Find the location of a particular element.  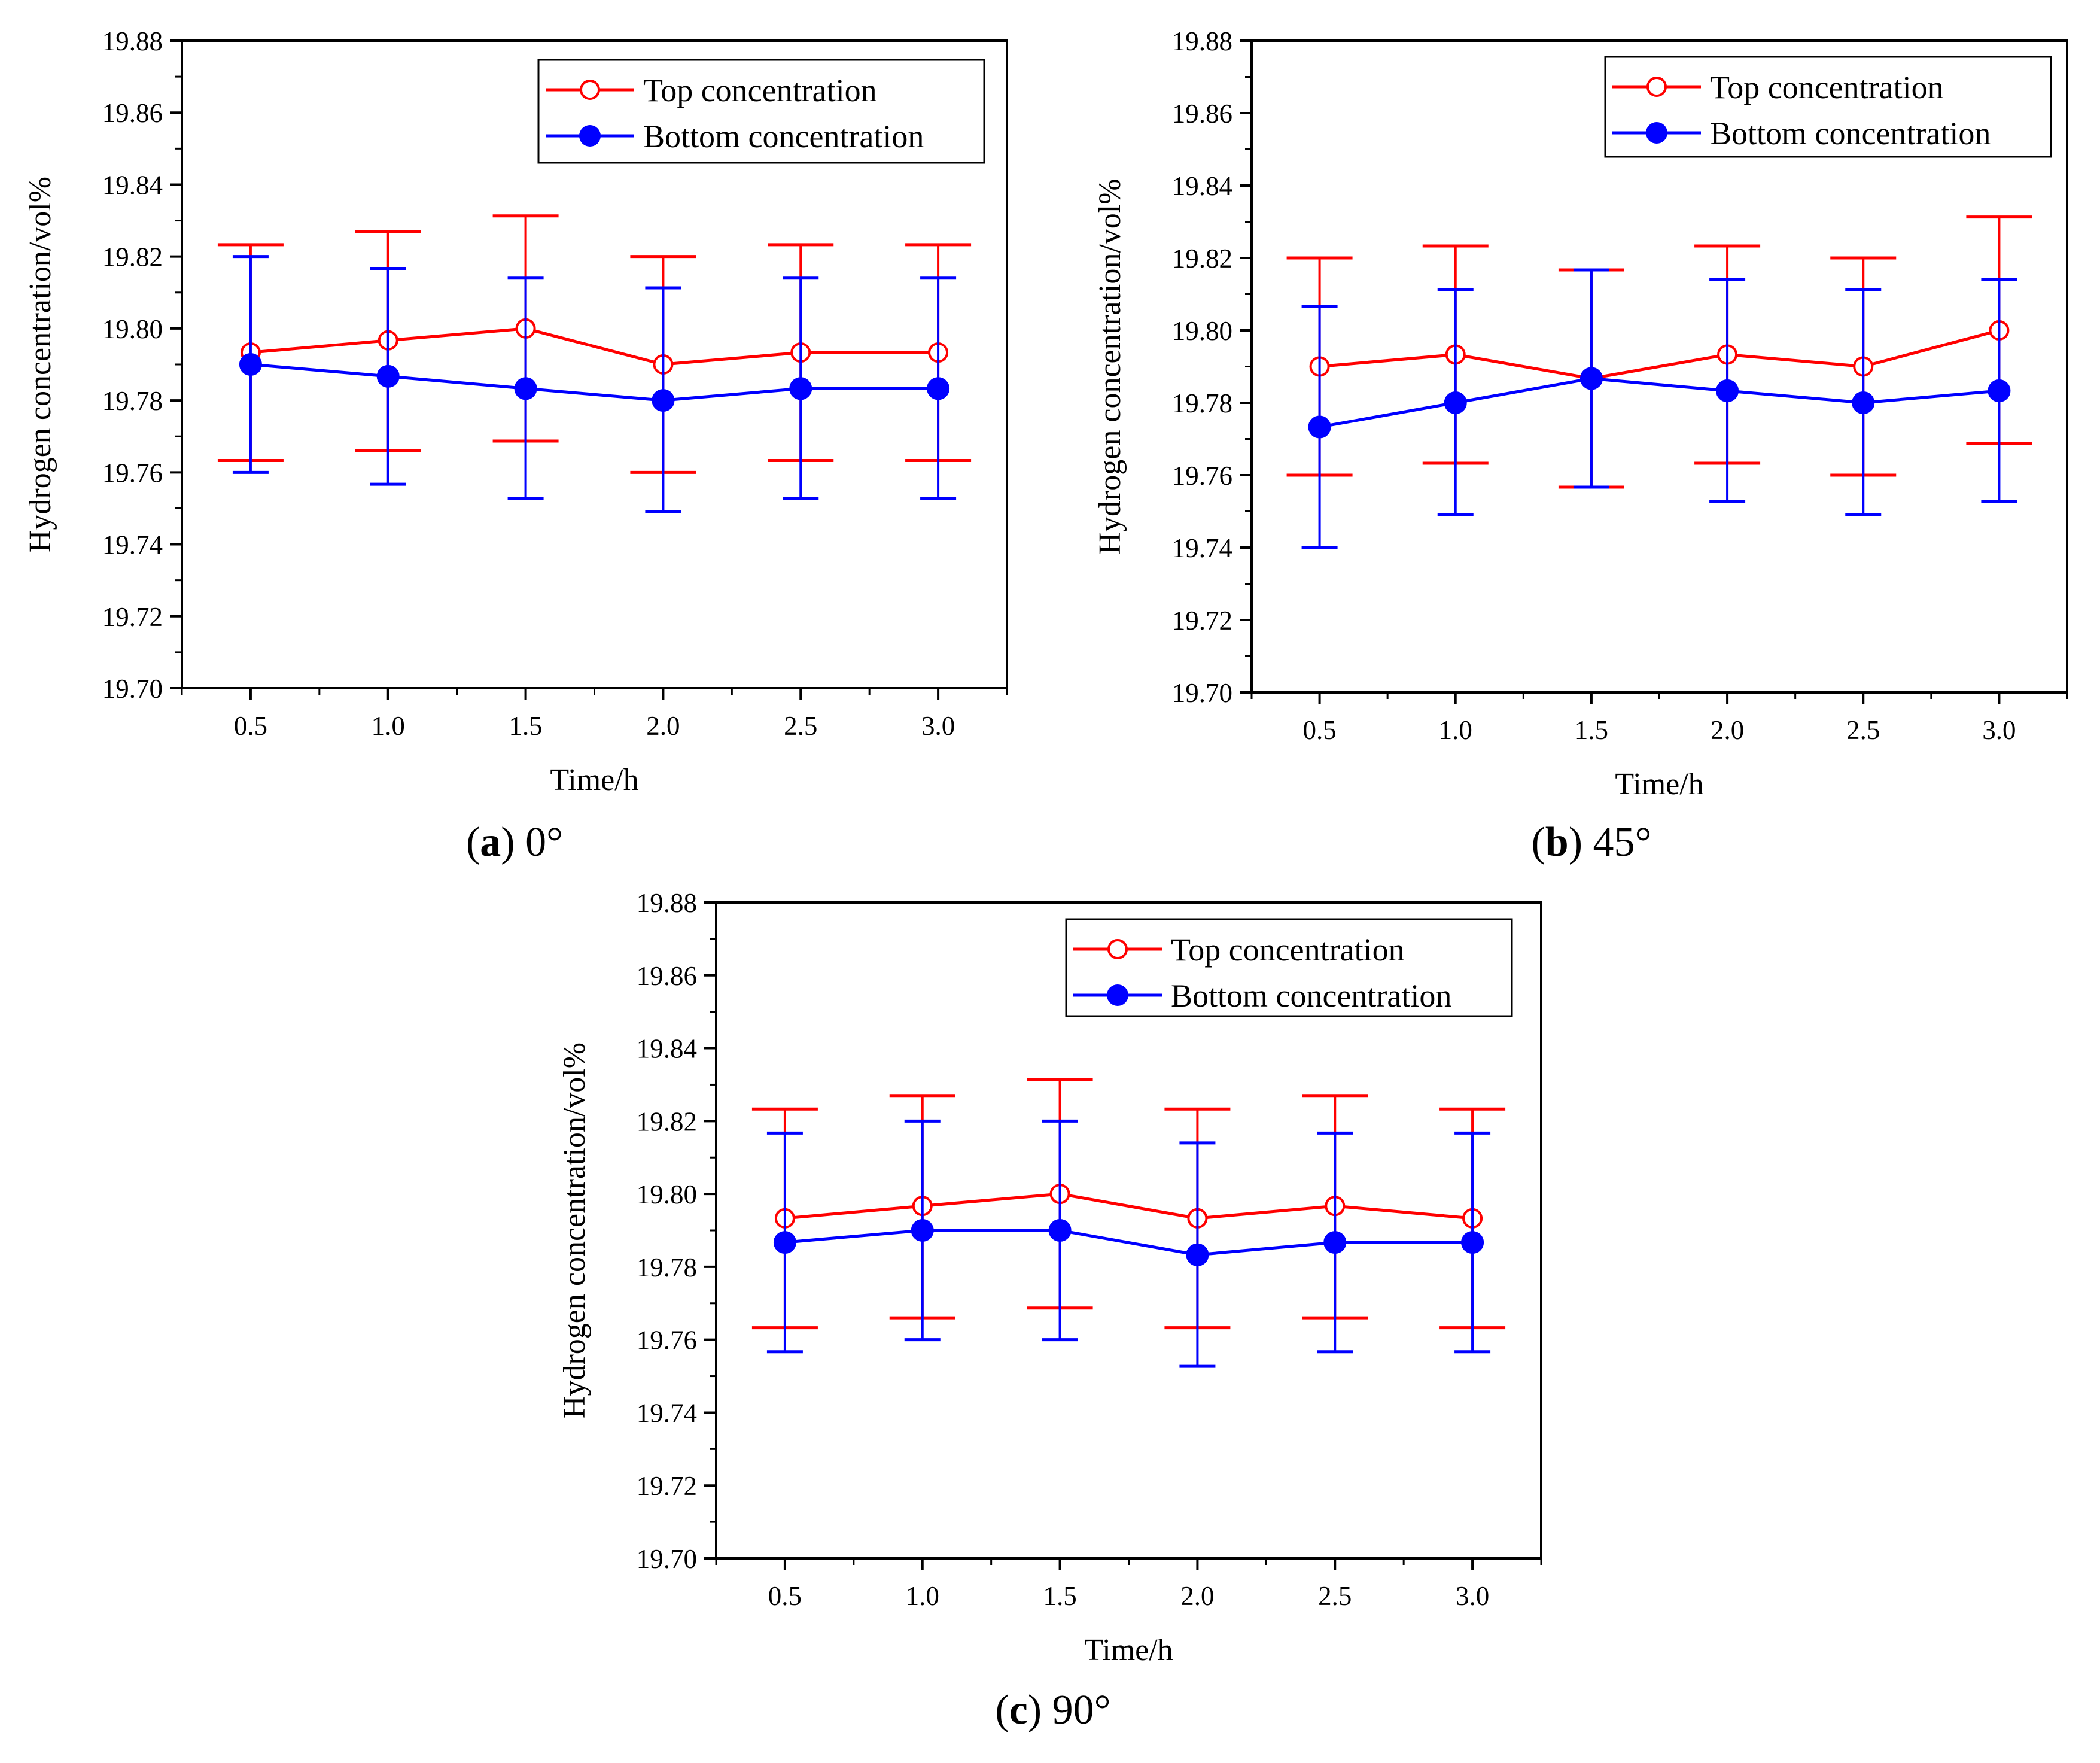

panel-caption: (b) 45° is located at coordinates (1591, 842).